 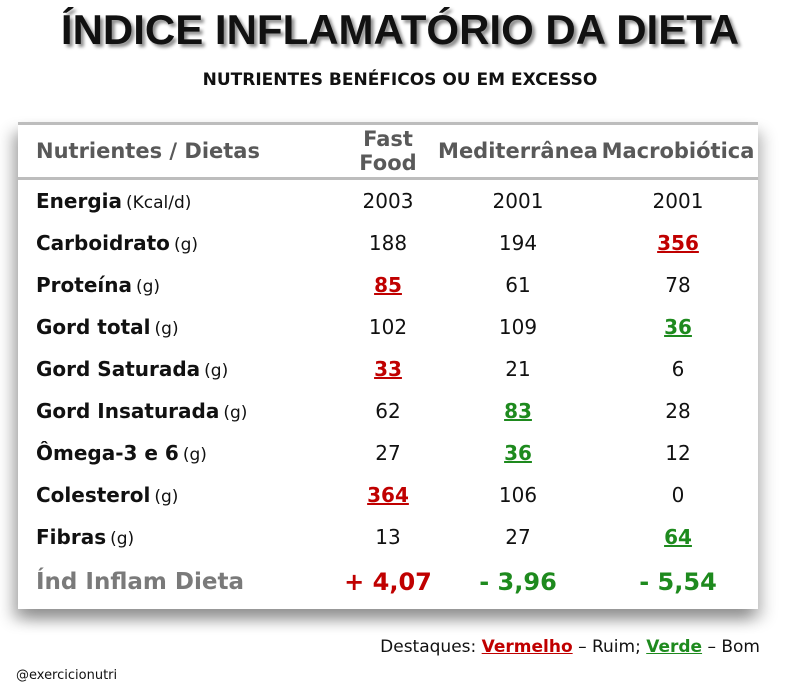 I want to click on table-row: Ômega-3 e 6 (g) 27 36 12, so click(x=388, y=453).